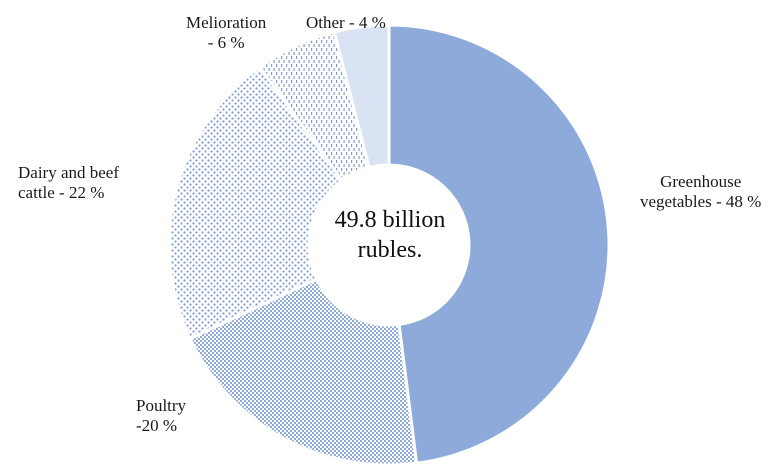 The height and width of the screenshot is (465, 778). Describe the element at coordinates (361, 96) in the screenshot. I see `slice-other` at that location.